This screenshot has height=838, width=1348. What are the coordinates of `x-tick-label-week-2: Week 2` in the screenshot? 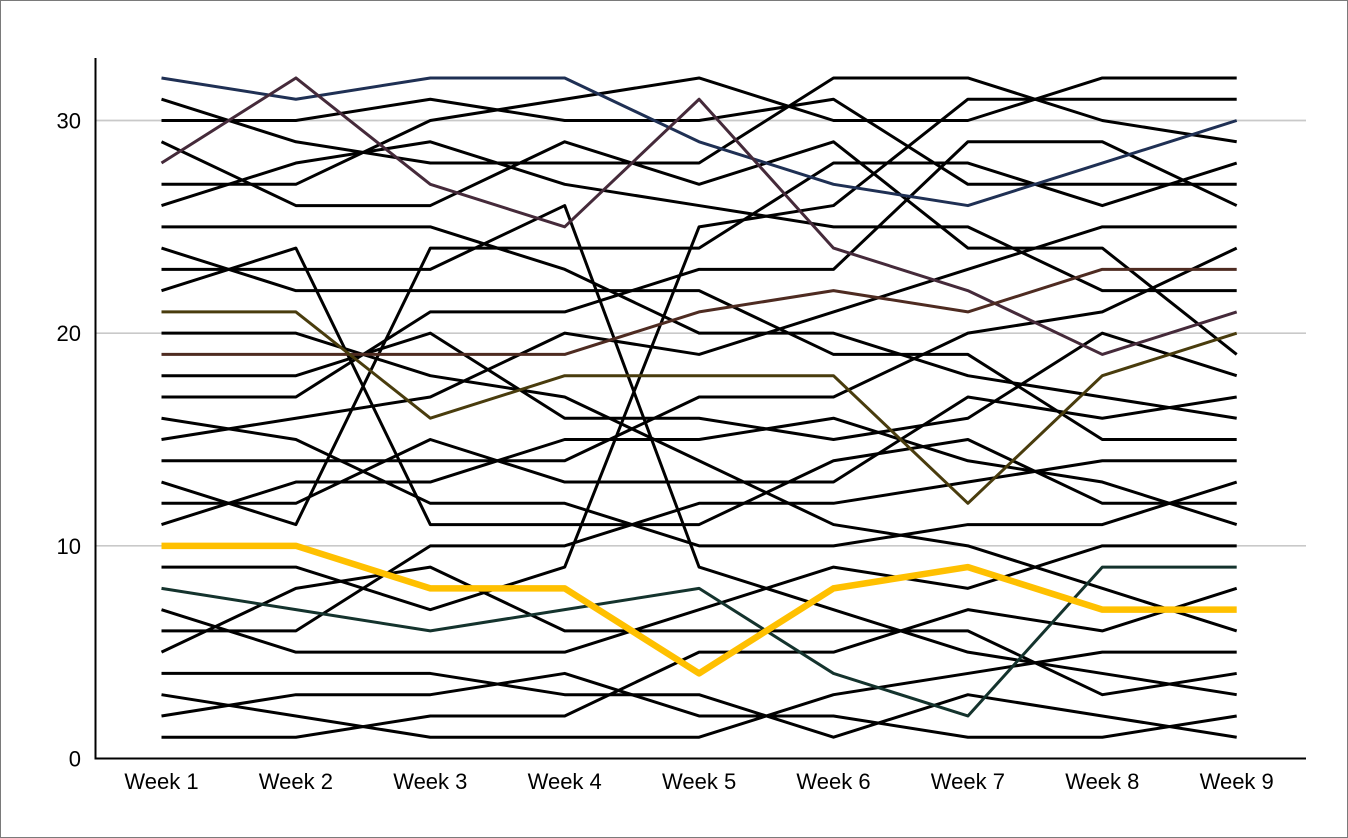 It's located at (296, 781).